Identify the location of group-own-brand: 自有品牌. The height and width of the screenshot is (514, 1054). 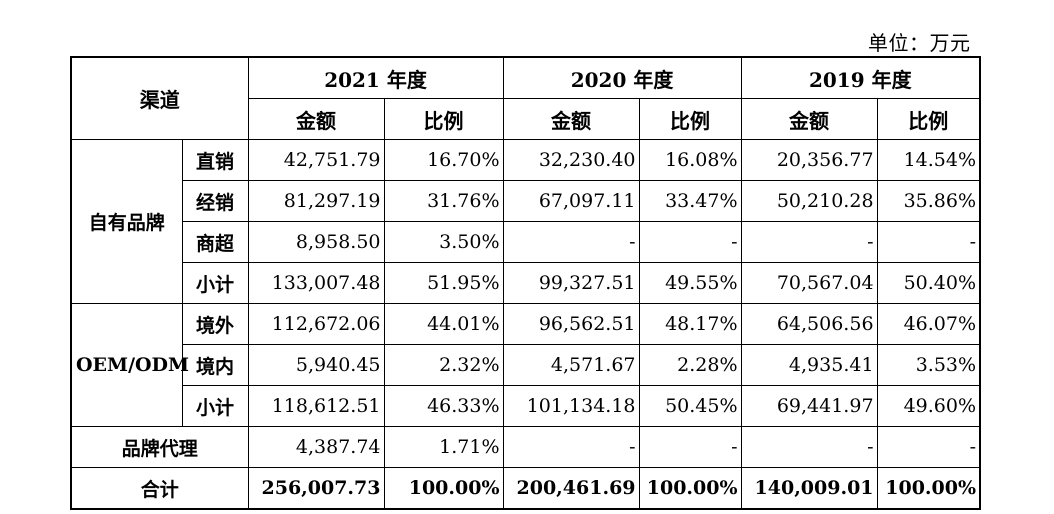
(126, 221).